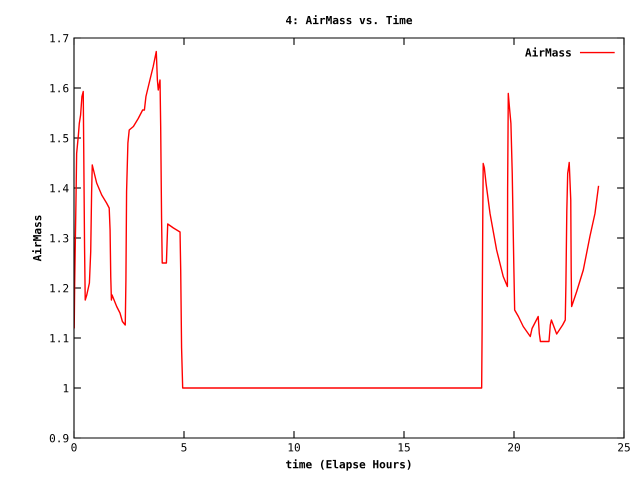 This screenshot has width=640, height=480. I want to click on y-tick-label: 1, so click(66, 388).